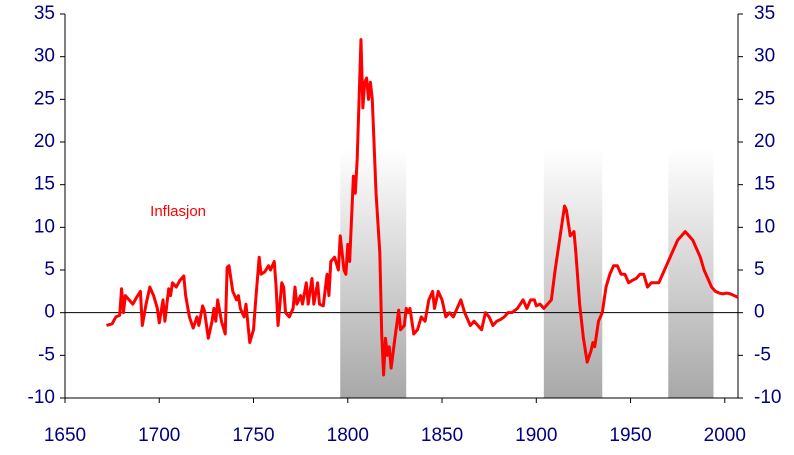 The image size is (794, 455). I want to click on y-tick-label: 0, so click(49, 312).